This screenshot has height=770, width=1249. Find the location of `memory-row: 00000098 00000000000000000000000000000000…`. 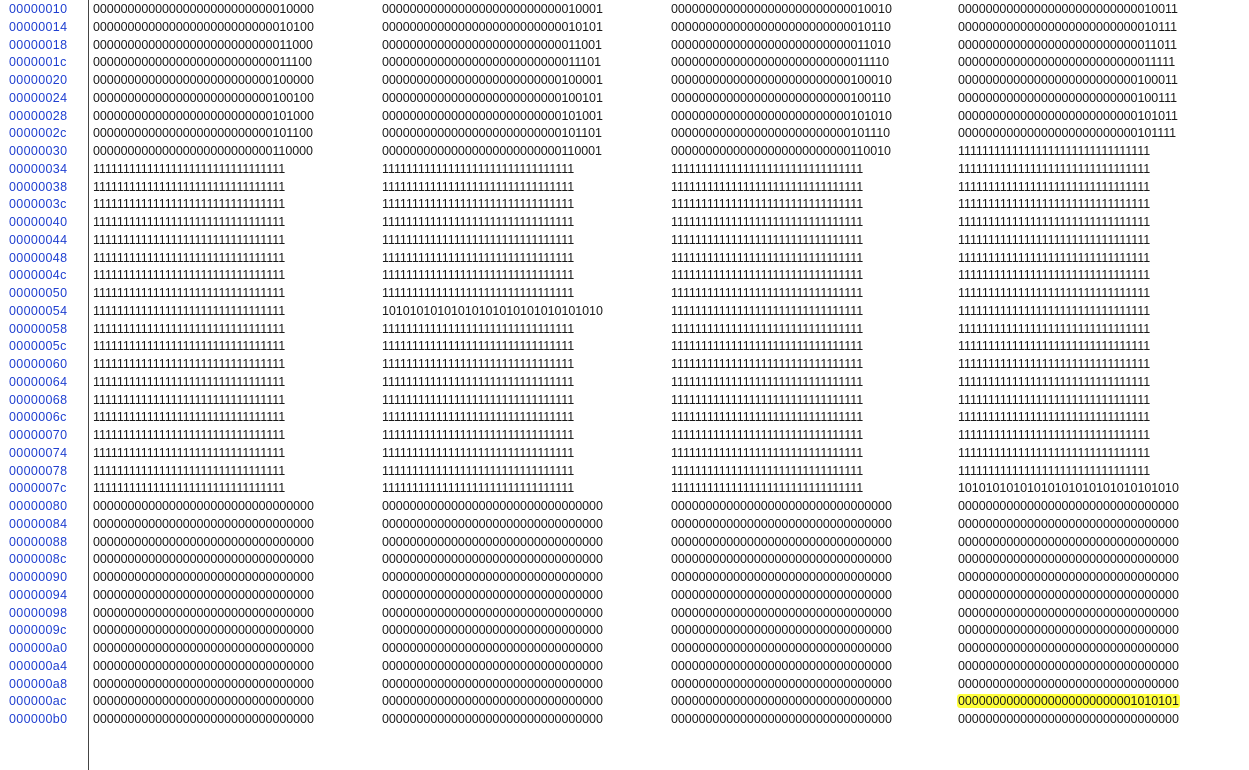

memory-row: 00000098 00000000000000000000000000000000… is located at coordinates (624, 613).